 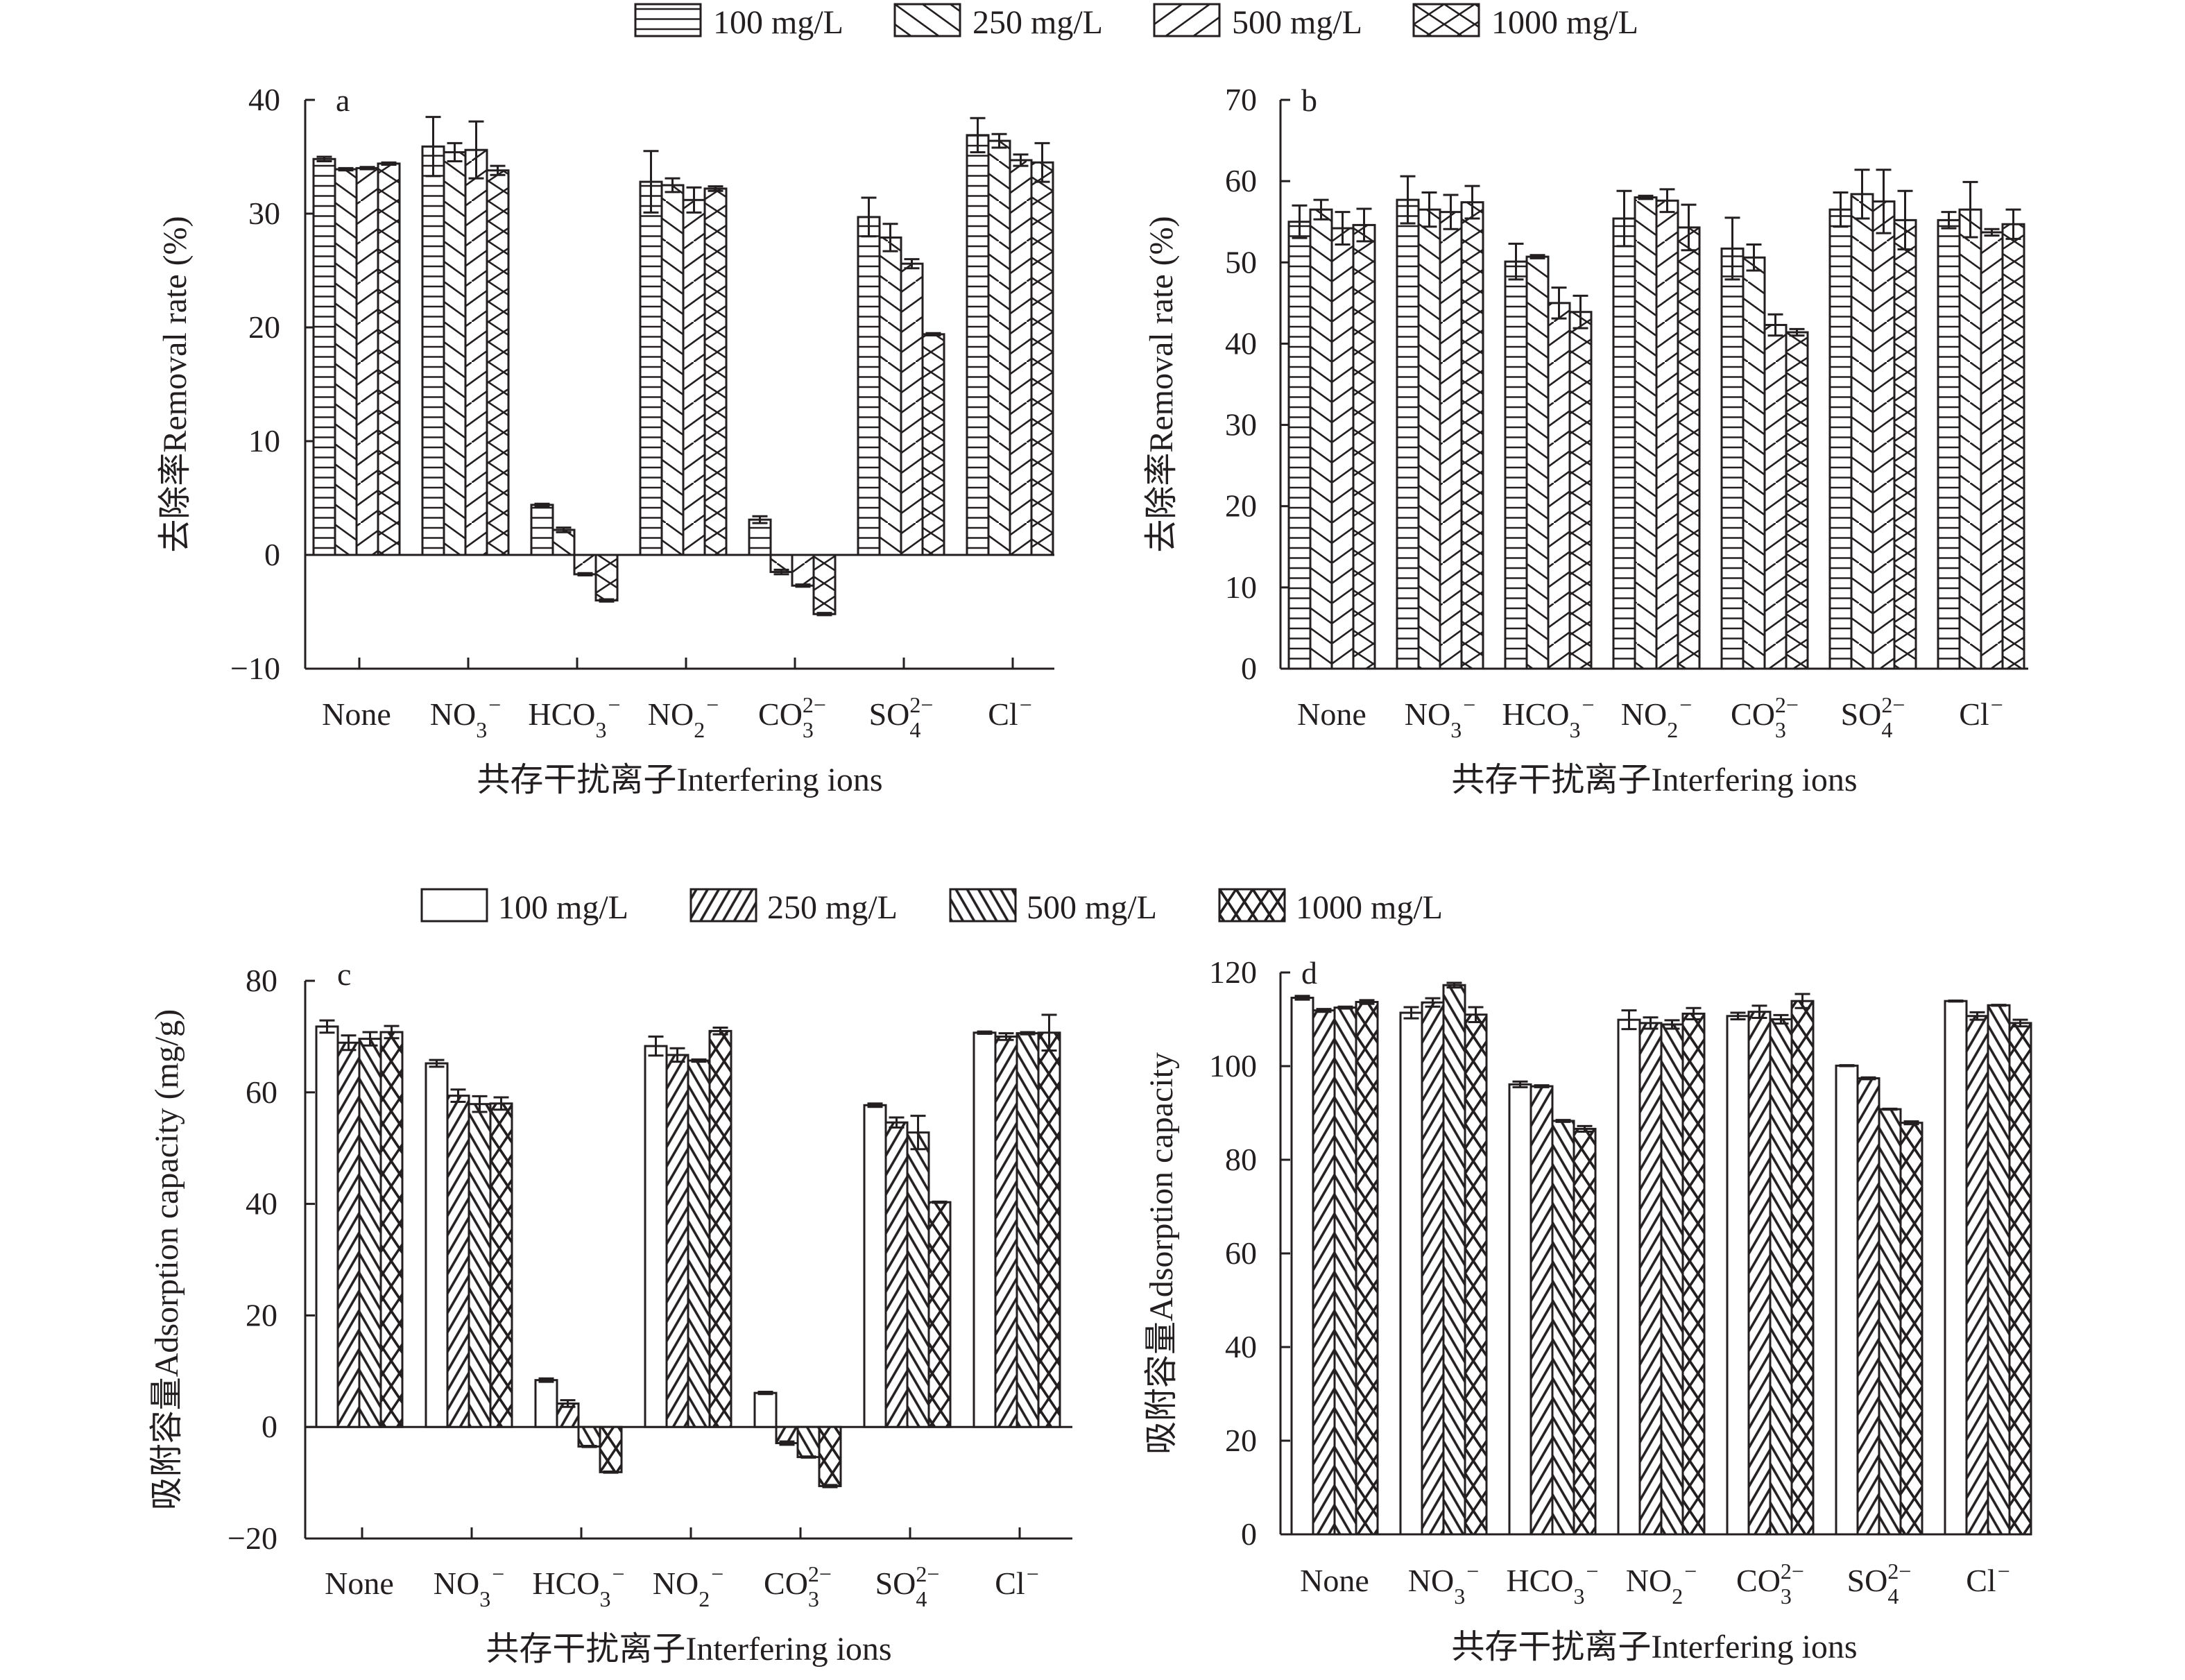 What do you see at coordinates (175, 384) in the screenshot?
I see `y-axis-title: 去除率Removal rate (%)` at bounding box center [175, 384].